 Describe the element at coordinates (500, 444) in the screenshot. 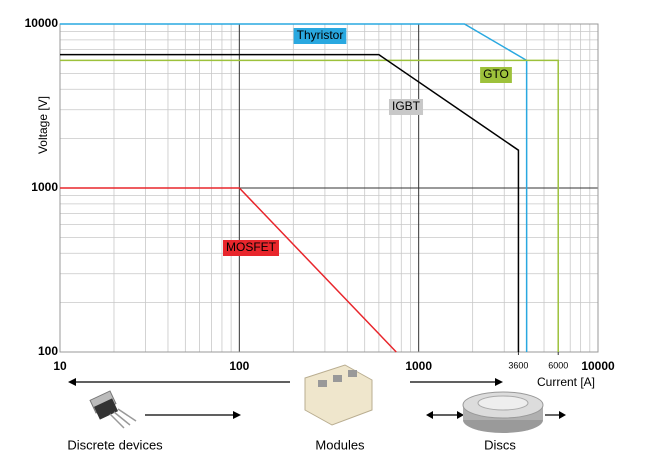

I see `caption: Discs` at that location.